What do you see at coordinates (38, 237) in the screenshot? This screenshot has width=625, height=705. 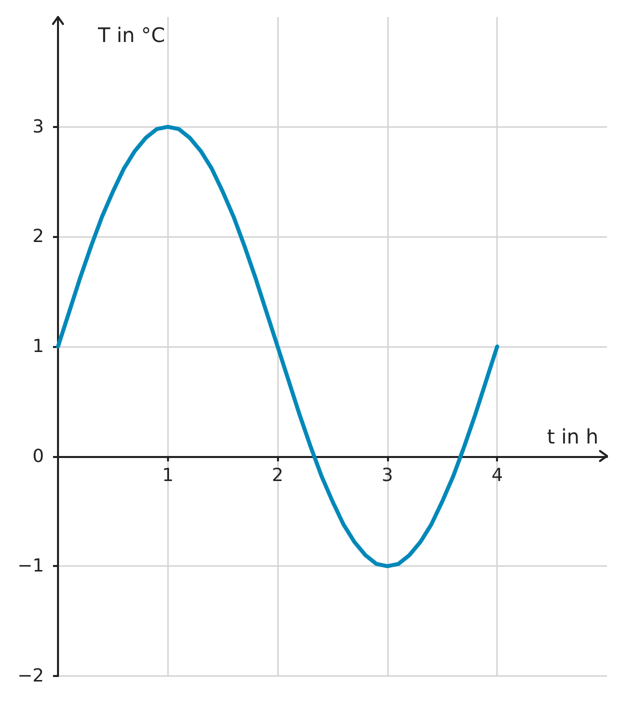 I see `y-tick-label: 2` at bounding box center [38, 237].